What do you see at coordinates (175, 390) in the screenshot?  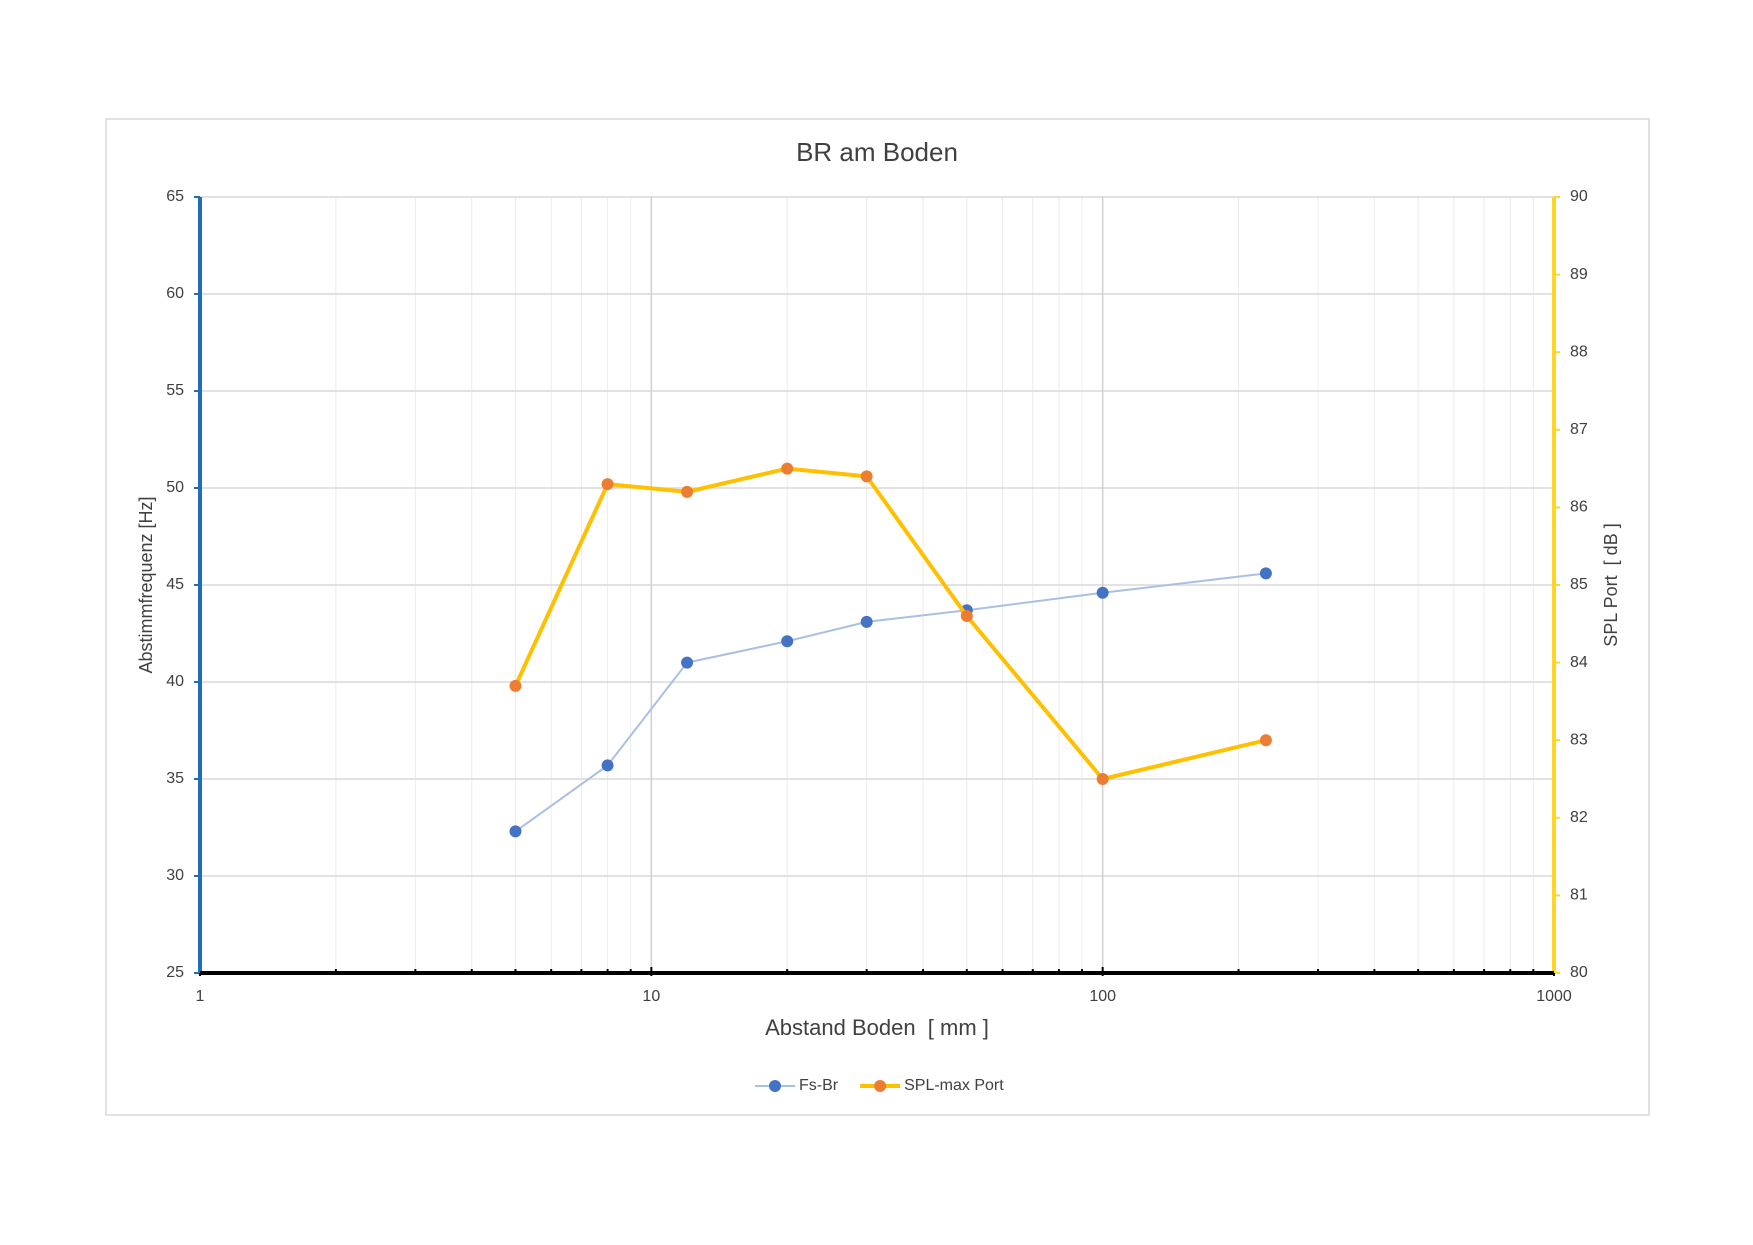 I see `y-tick-label: 55` at bounding box center [175, 390].